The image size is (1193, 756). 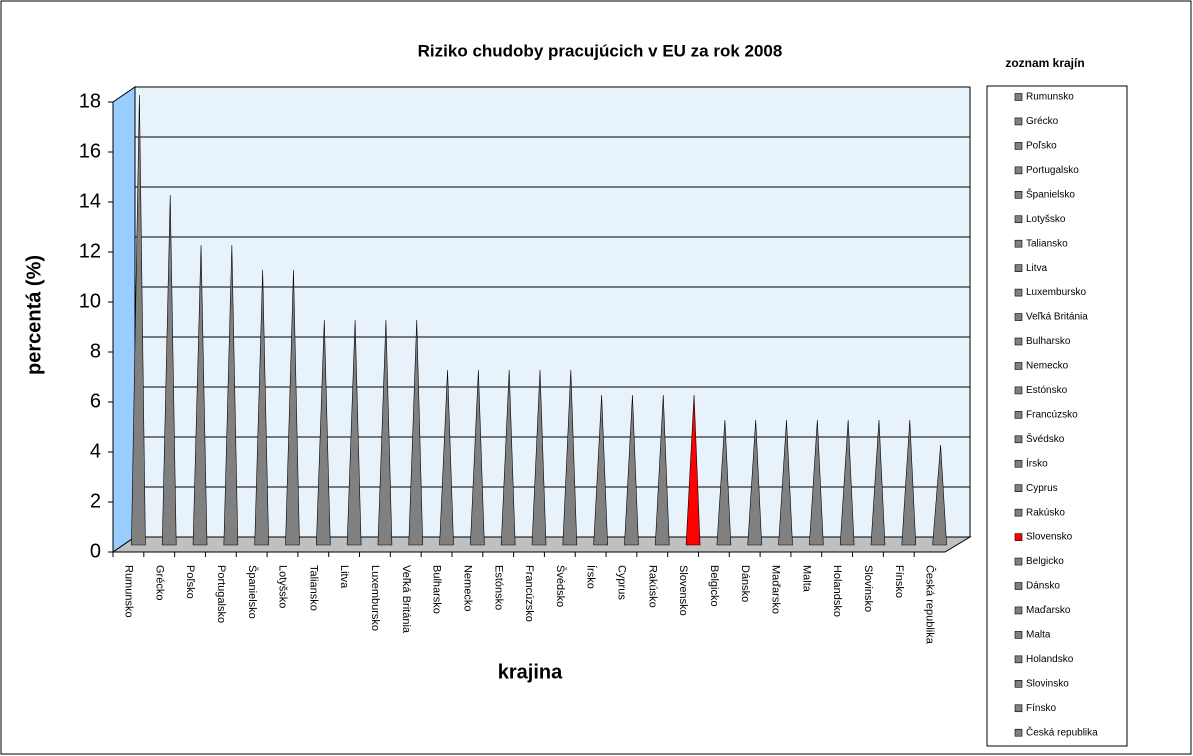 What do you see at coordinates (1050, 97) in the screenshot?
I see `legend-label: Rumunsko` at bounding box center [1050, 97].